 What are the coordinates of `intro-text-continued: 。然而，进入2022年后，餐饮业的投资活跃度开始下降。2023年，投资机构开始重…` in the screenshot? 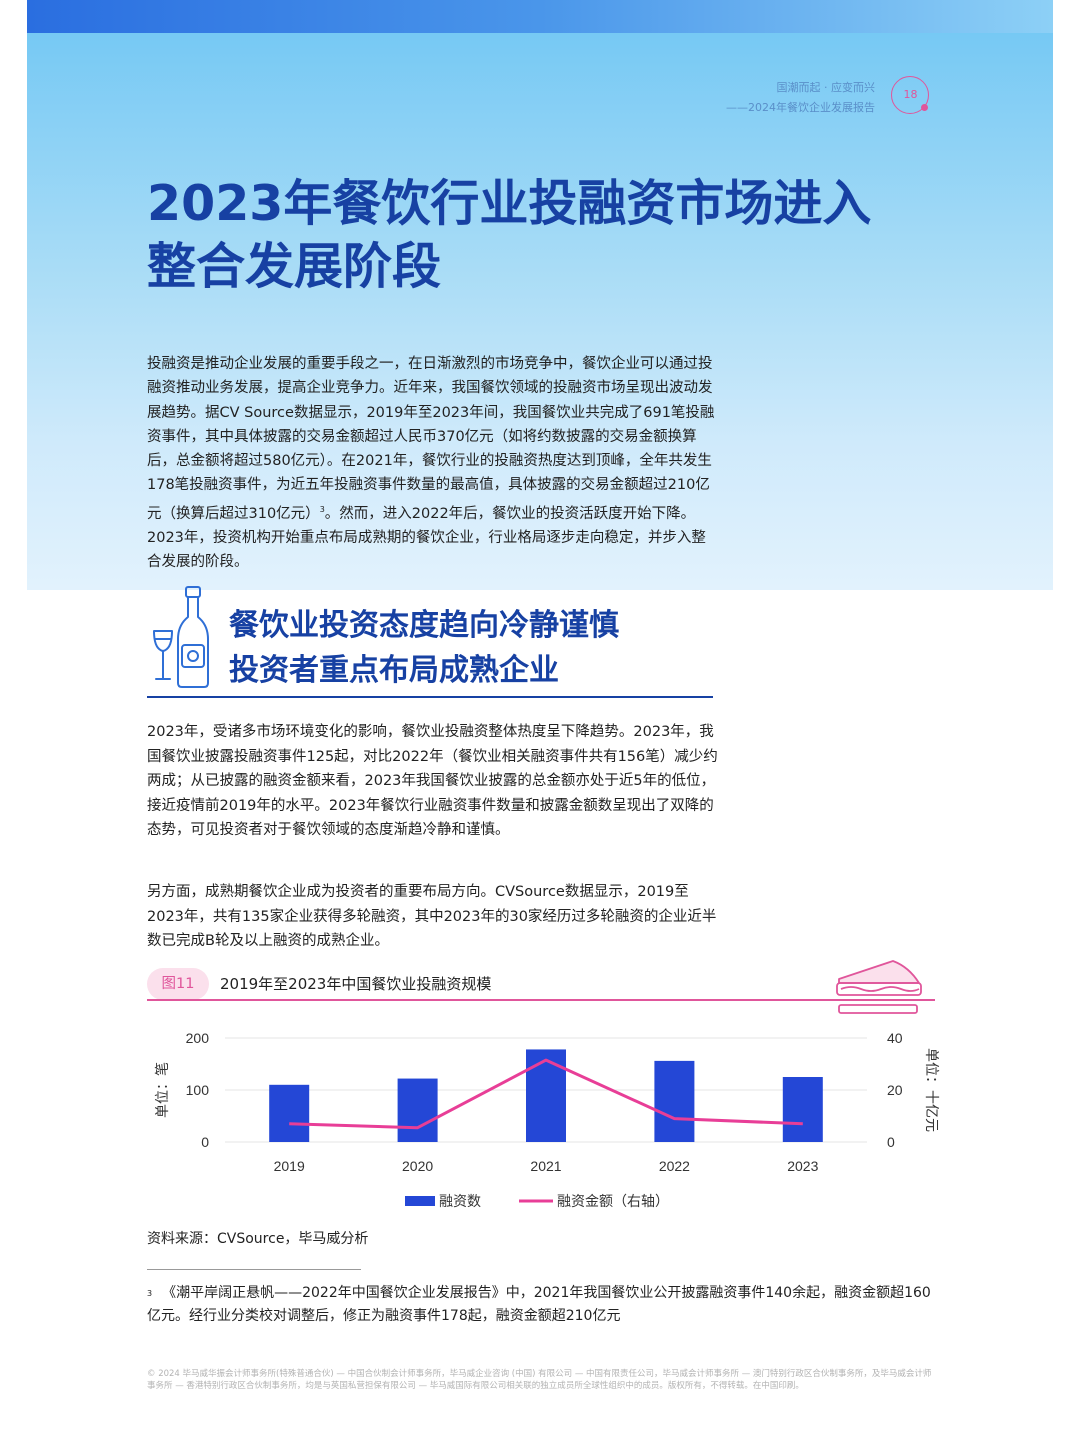 It's located at (426, 538).